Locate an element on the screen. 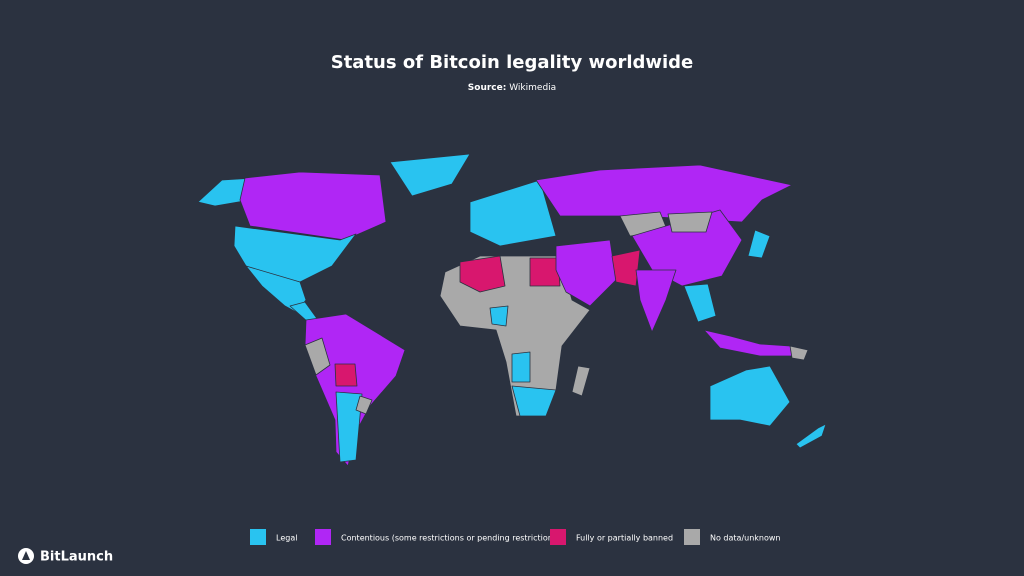 The width and height of the screenshot is (1024, 576). india is located at coordinates (656, 301).